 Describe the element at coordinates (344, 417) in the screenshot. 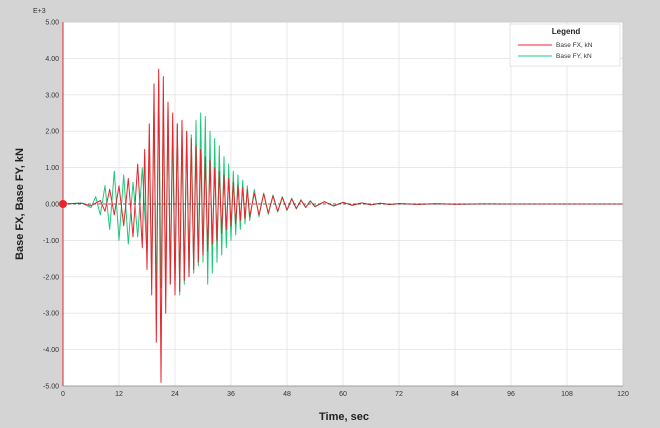

I see `x-axis-title: Time, sec` at that location.